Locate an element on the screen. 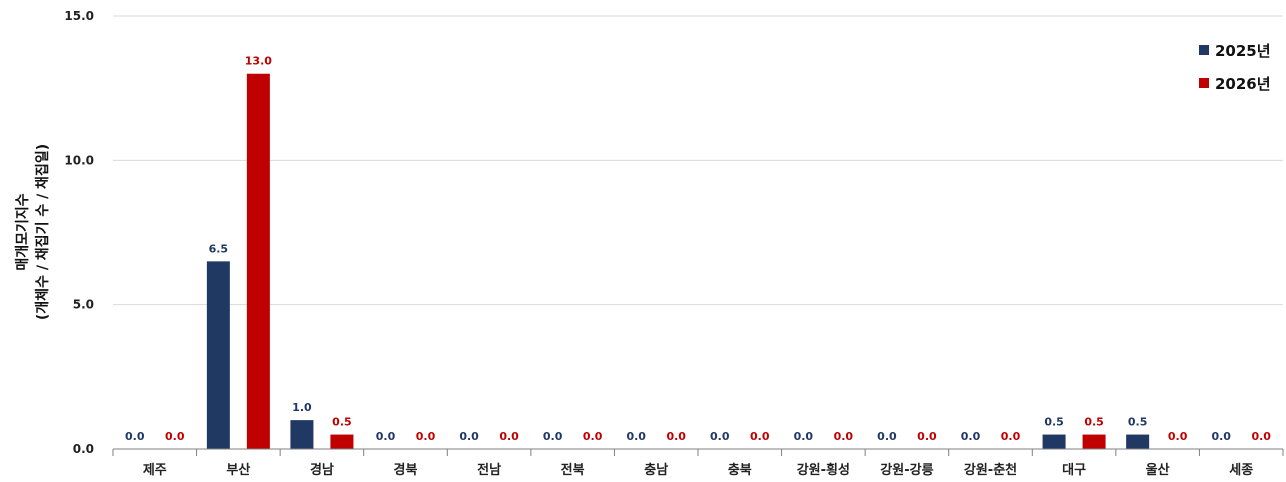 This screenshot has width=1286, height=482. x-axis: 제주 부산 경남 경북 전남 전북 충남 충북 강원-횡성 강원-강릉 강원-춘천 대구 울산 세종 is located at coordinates (698, 463).